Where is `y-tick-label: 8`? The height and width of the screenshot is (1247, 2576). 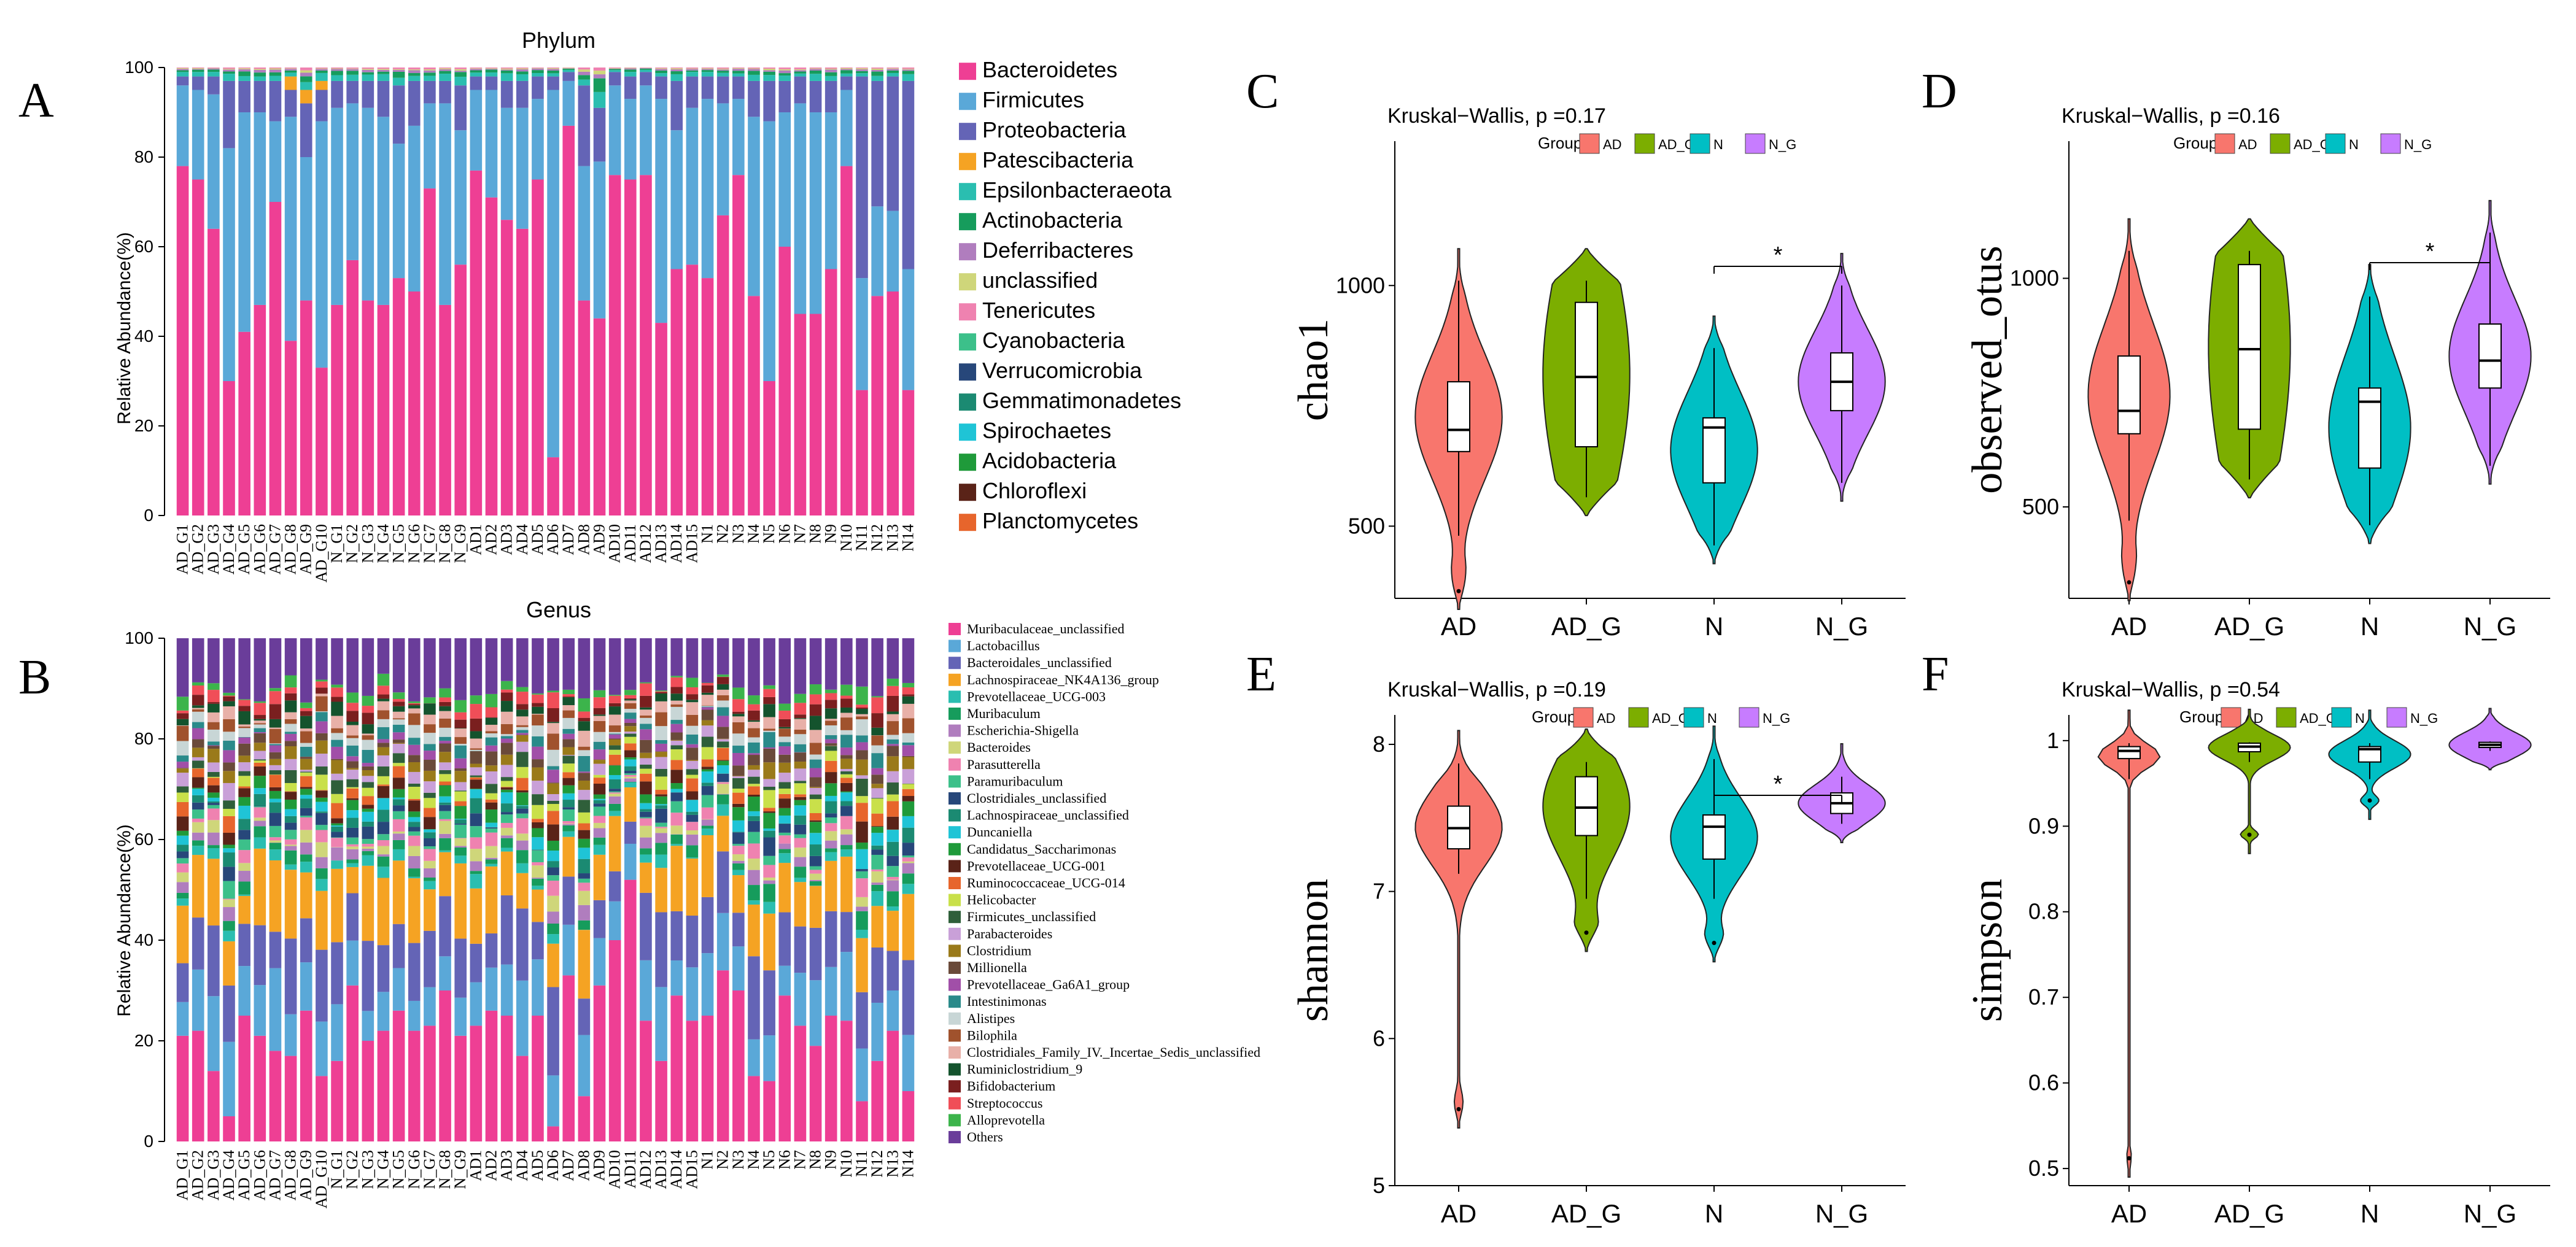
y-tick-label: 8 is located at coordinates (1379, 744).